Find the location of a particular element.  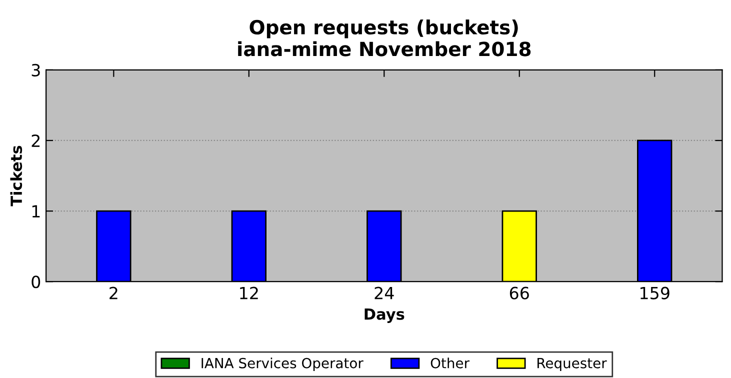

y-tick-label: 1 is located at coordinates (36, 211).